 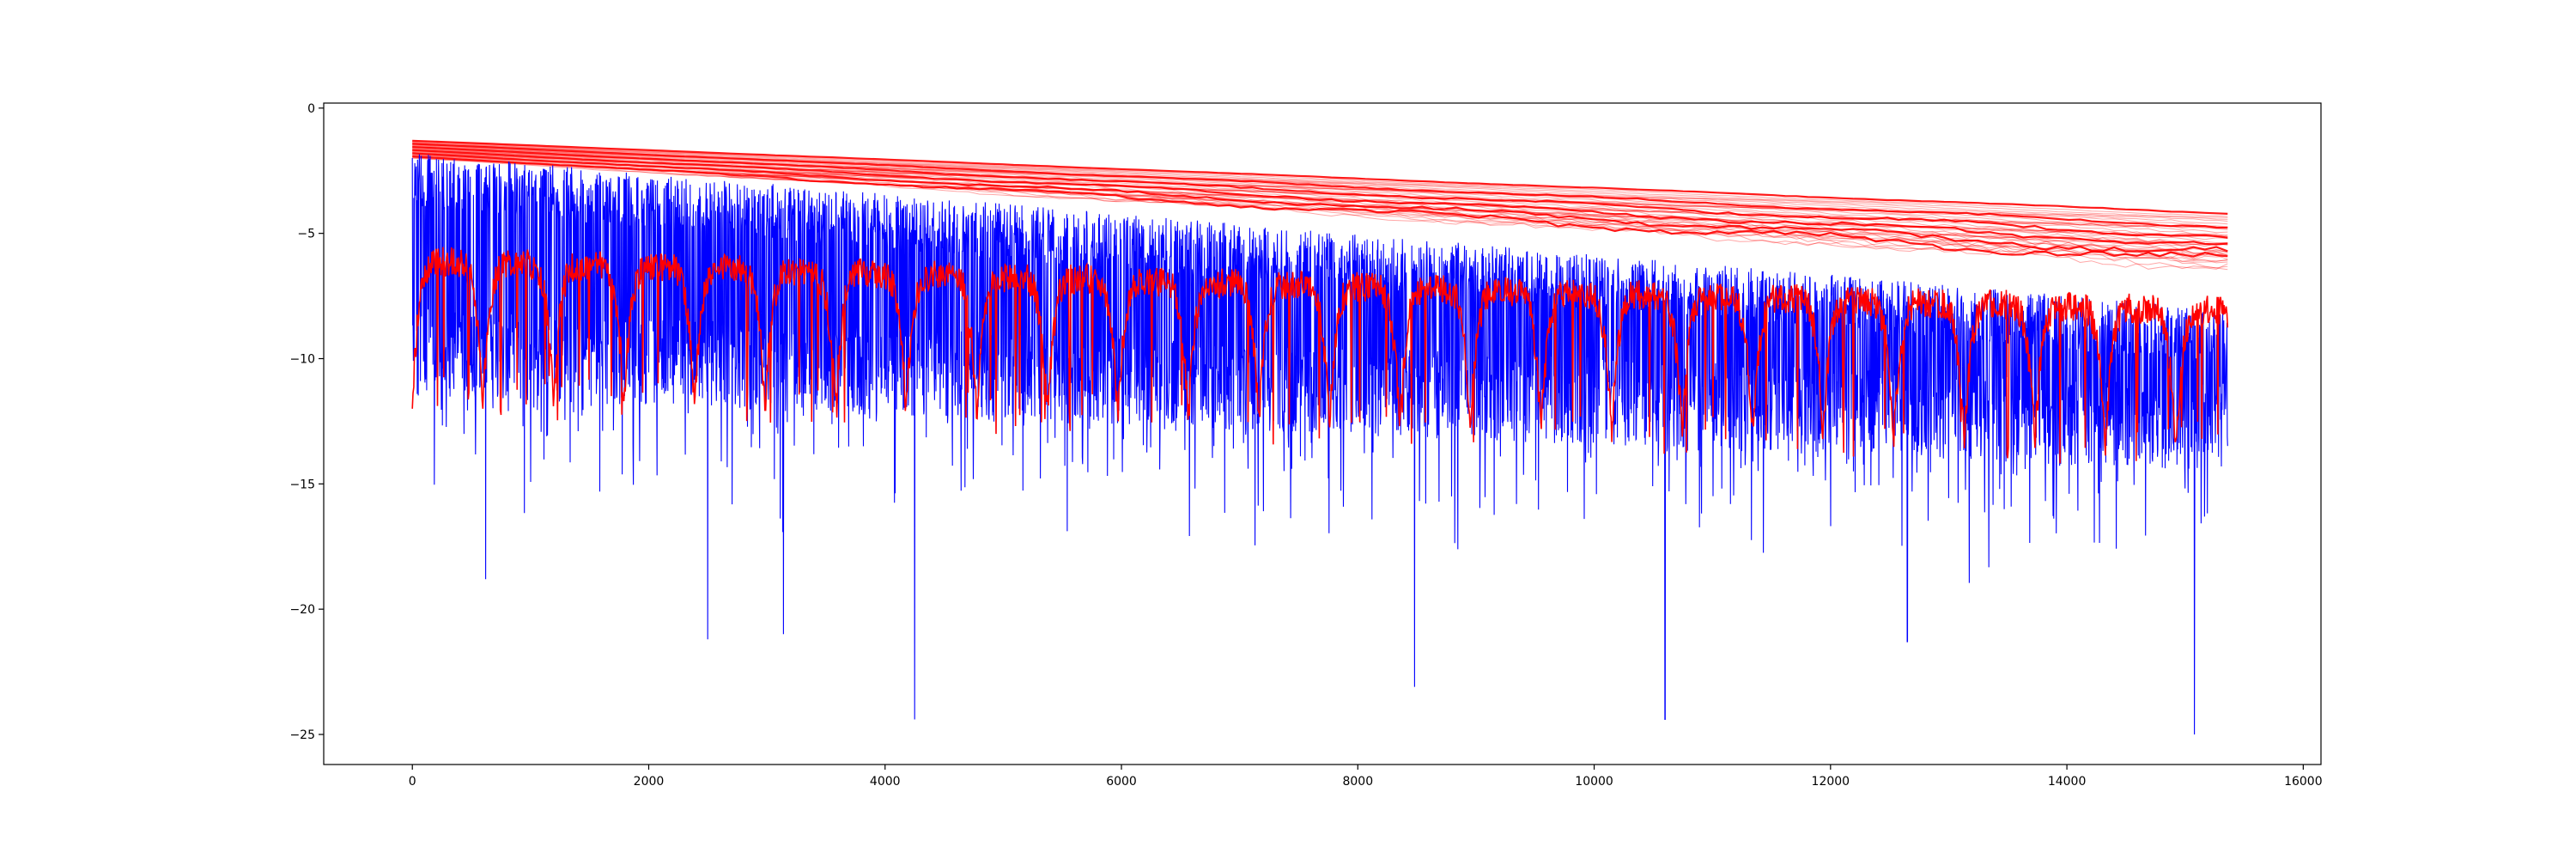 I want to click on x-tick-label: 8000, so click(x=1357, y=782).